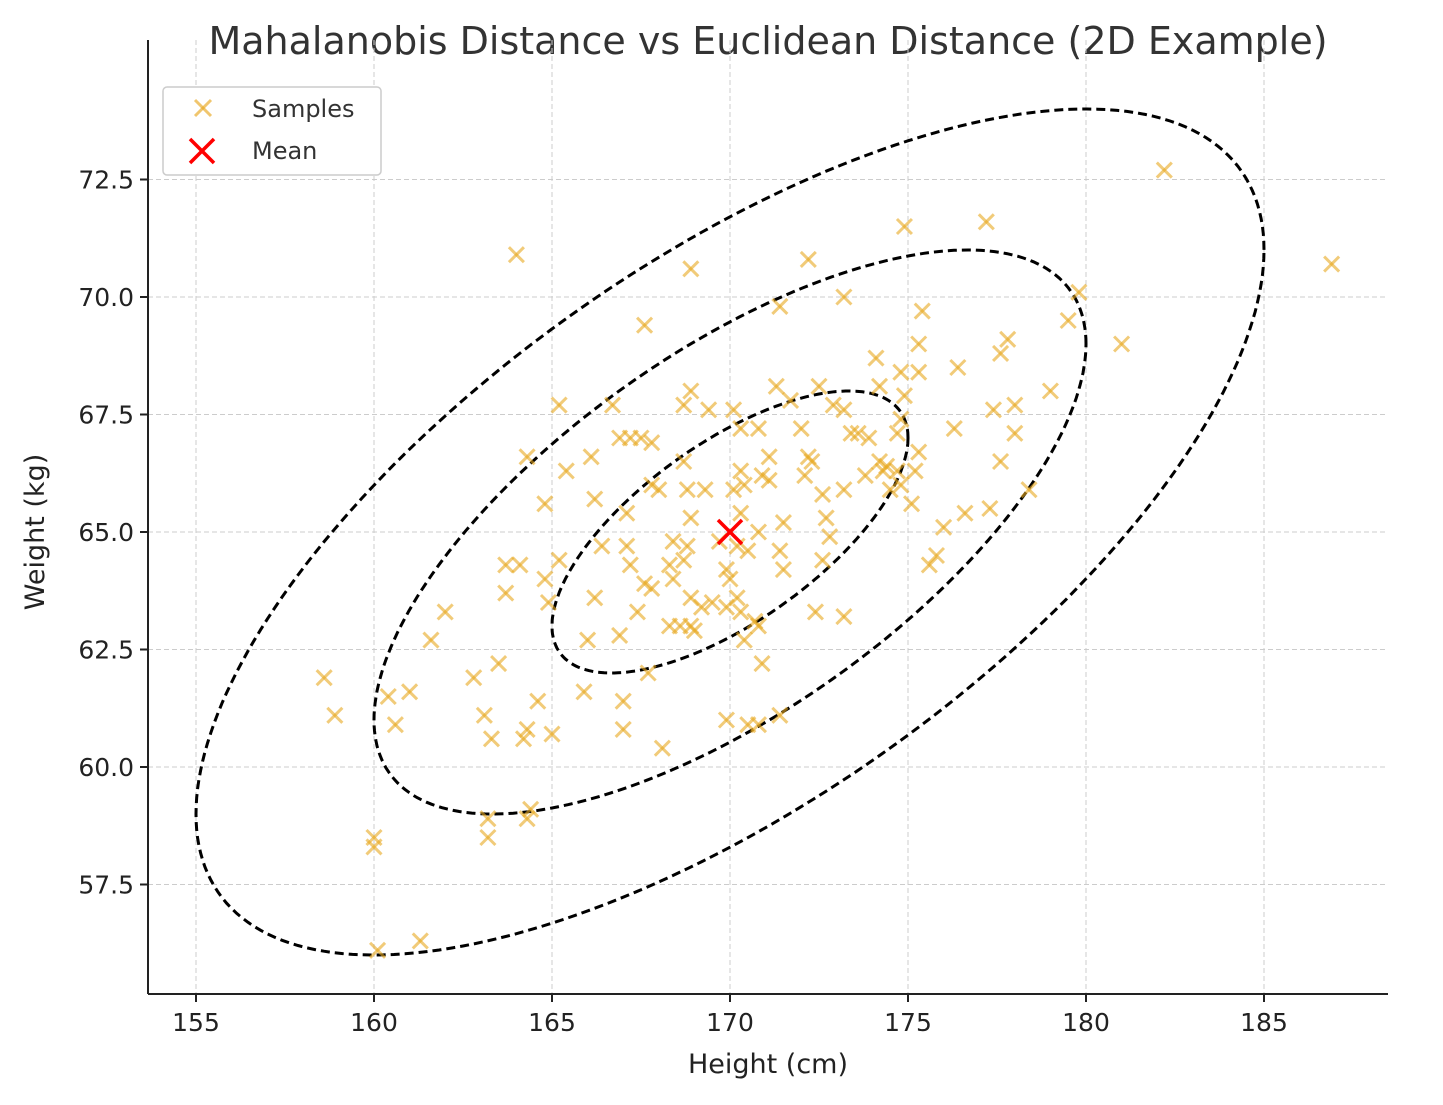 The height and width of the screenshot is (1105, 1443). I want to click on y-ticks: 57.5 60.0 62.5 65.0 67.5 70.0 72.5, so click(113, 533).